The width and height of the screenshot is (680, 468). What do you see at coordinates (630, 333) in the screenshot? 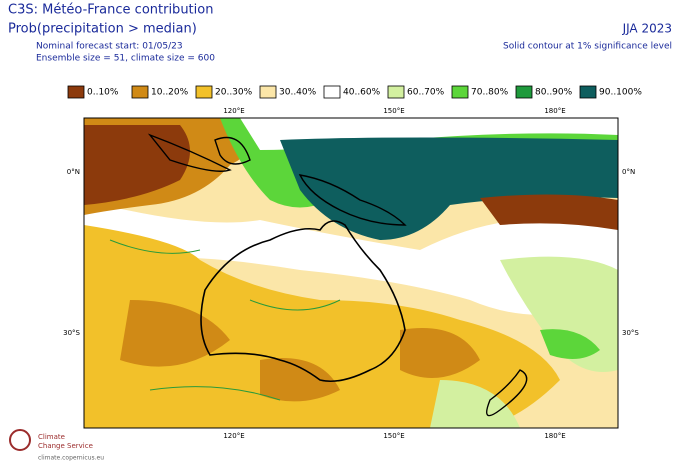
I see `lat-label-right: 30°S` at bounding box center [630, 333].